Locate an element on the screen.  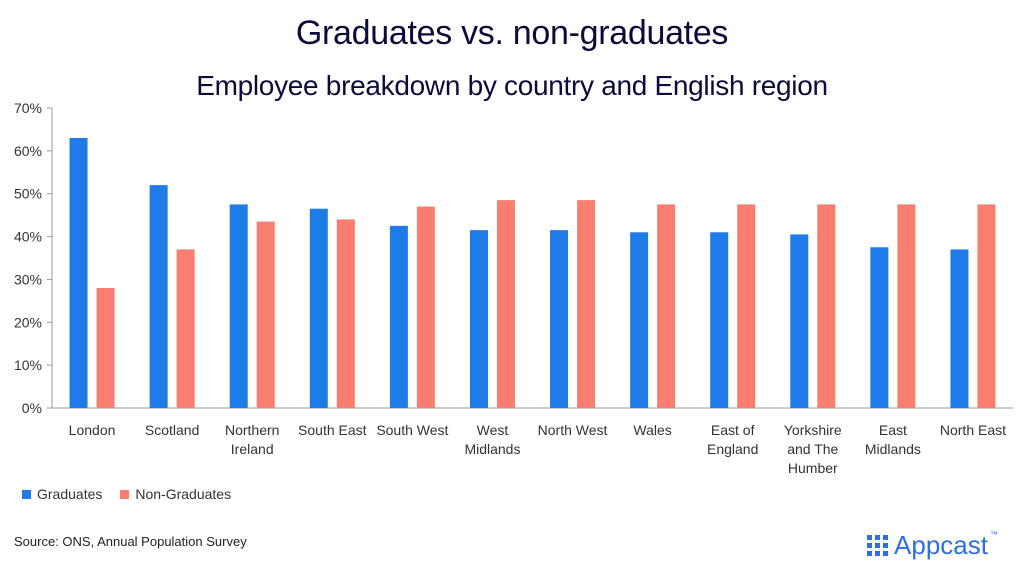
source-note: Source: ONS, Annual Population Survey is located at coordinates (130, 541).